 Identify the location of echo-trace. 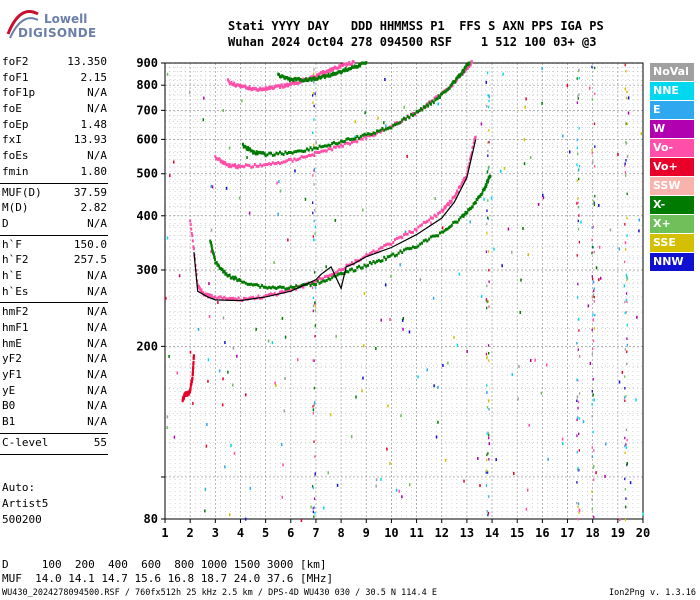
(350, 232).